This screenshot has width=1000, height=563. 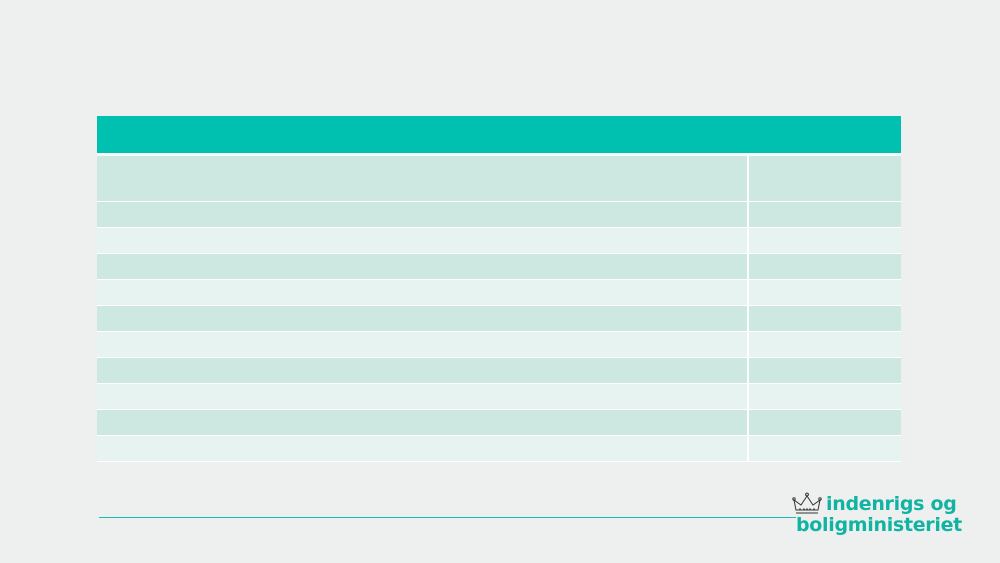 What do you see at coordinates (499, 134) in the screenshot?
I see `table-header-bar` at bounding box center [499, 134].